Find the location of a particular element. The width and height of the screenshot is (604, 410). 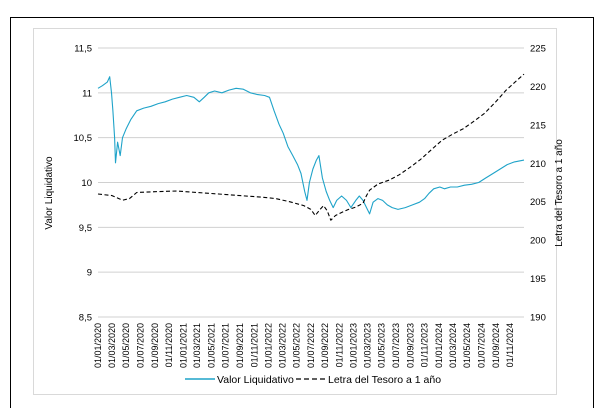

x-tick-label: 01/01/2021 is located at coordinates (183, 345).